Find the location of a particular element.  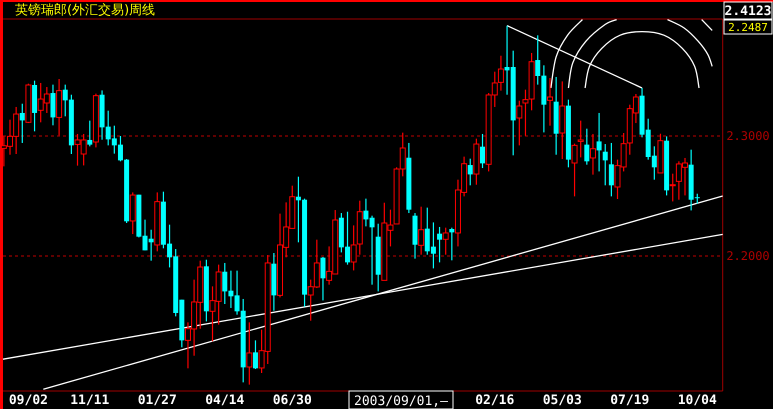

x-tick-label: 06/30 is located at coordinates (292, 400).